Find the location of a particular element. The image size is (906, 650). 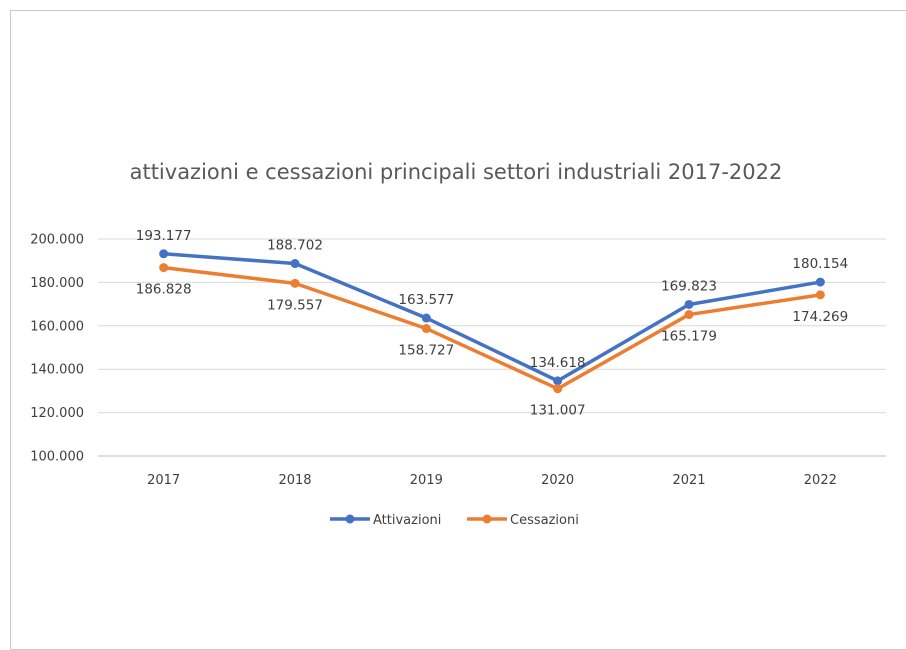

data-label-cessazioni: 186.828 is located at coordinates (164, 290).